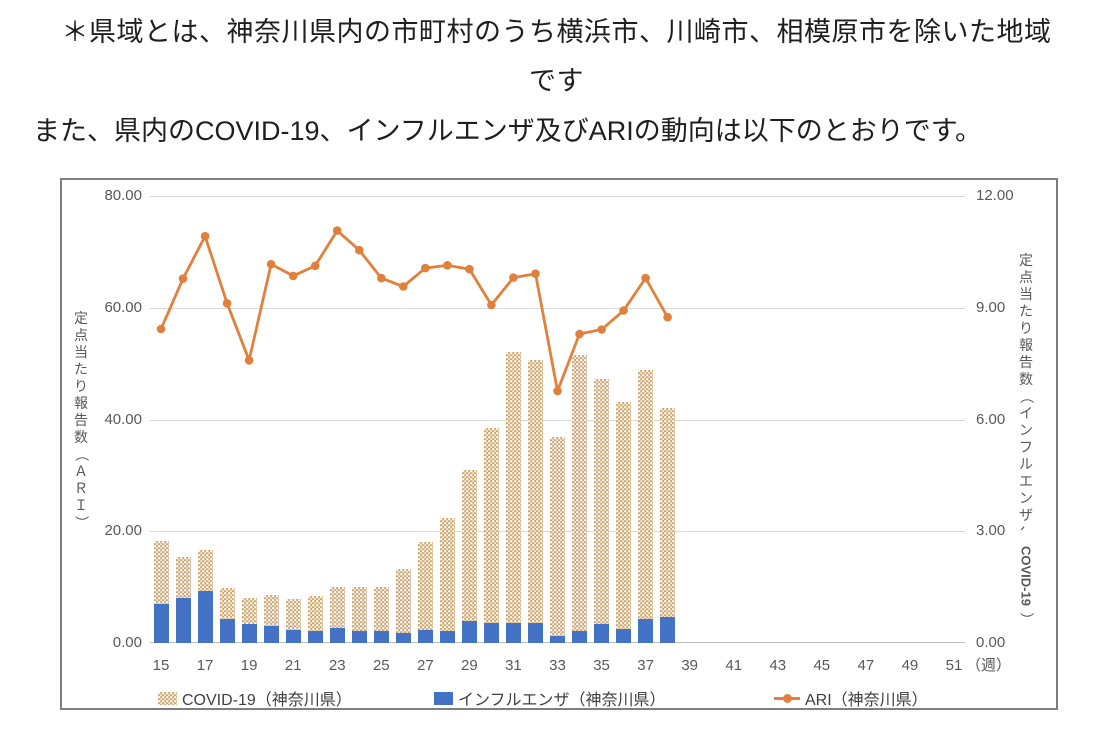 This screenshot has height=742, width=1113. I want to click on x-axis-tick: 27, so click(425, 665).